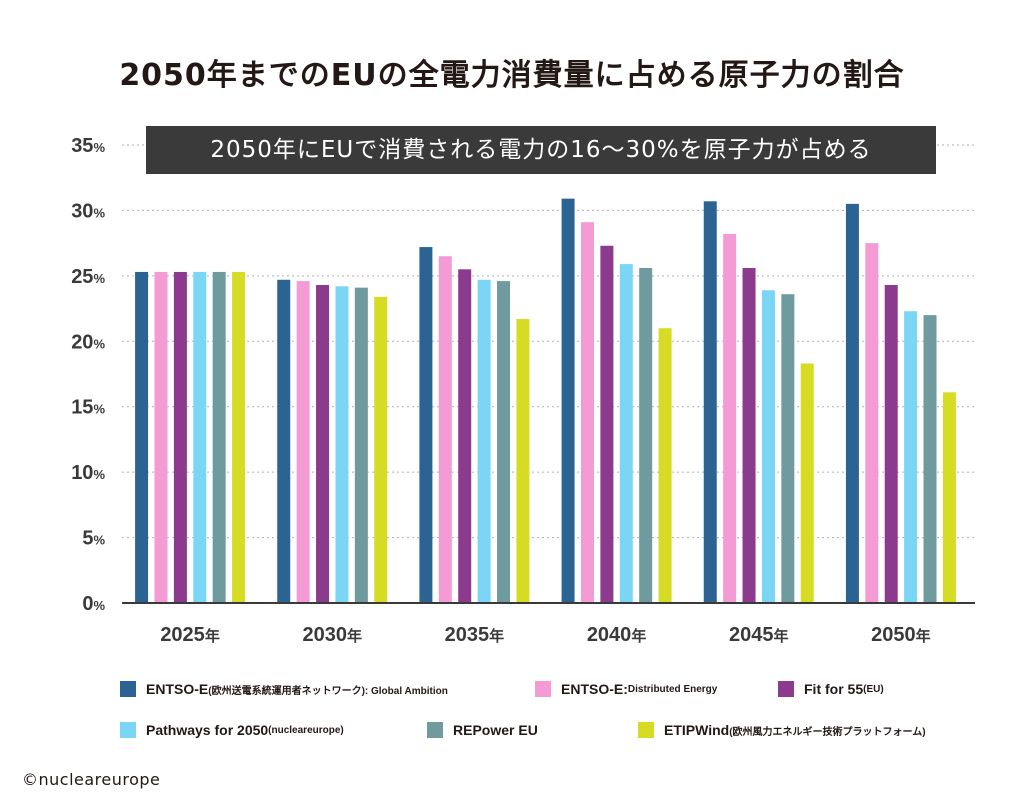 The width and height of the screenshot is (1024, 811). I want to click on x-tick-label: 2040年, so click(617, 635).